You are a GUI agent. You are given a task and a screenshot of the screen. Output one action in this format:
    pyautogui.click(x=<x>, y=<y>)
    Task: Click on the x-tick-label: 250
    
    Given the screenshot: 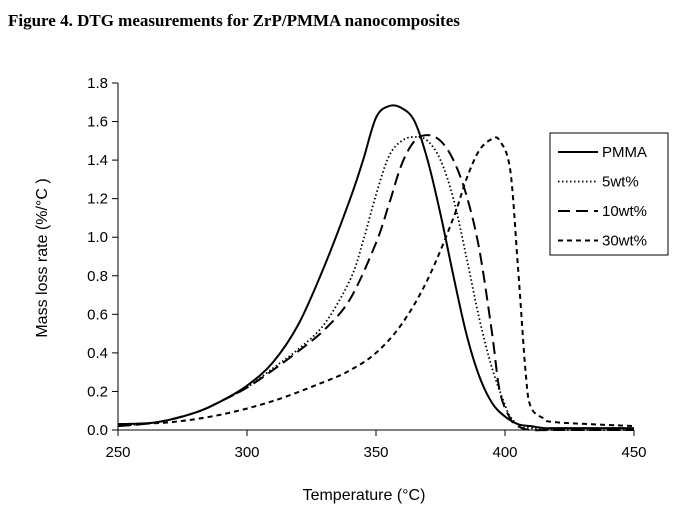 What is the action you would take?
    pyautogui.click(x=117, y=452)
    